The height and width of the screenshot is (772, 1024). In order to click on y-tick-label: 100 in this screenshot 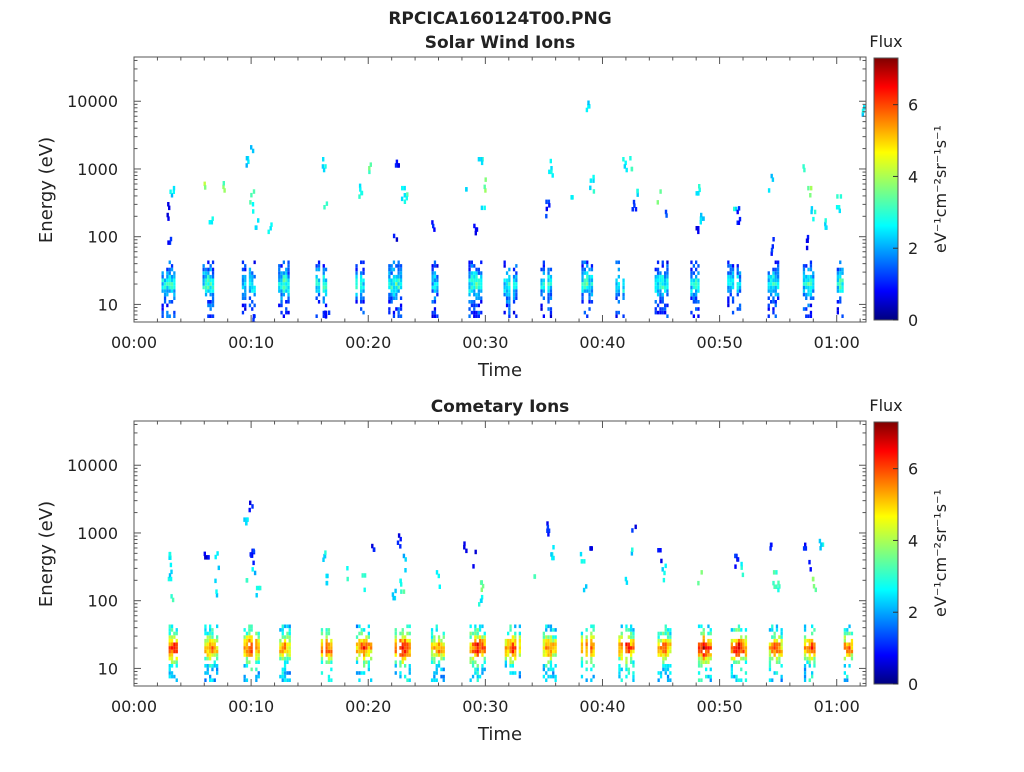, I will do `click(102, 237)`.